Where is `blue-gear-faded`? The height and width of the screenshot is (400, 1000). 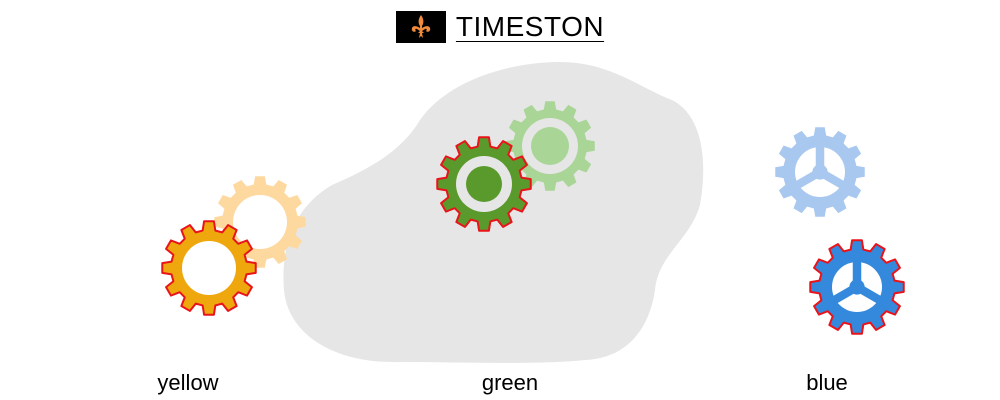
blue-gear-faded is located at coordinates (820, 172).